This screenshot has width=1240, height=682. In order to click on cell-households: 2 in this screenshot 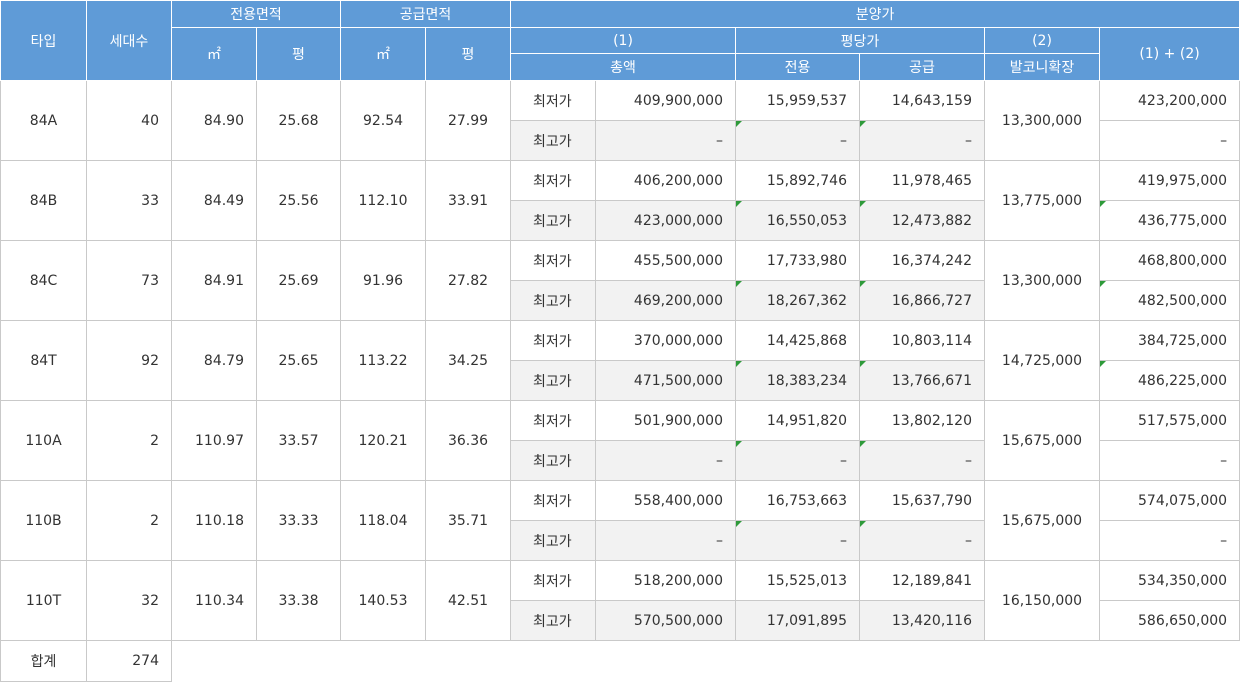, I will do `click(129, 520)`.